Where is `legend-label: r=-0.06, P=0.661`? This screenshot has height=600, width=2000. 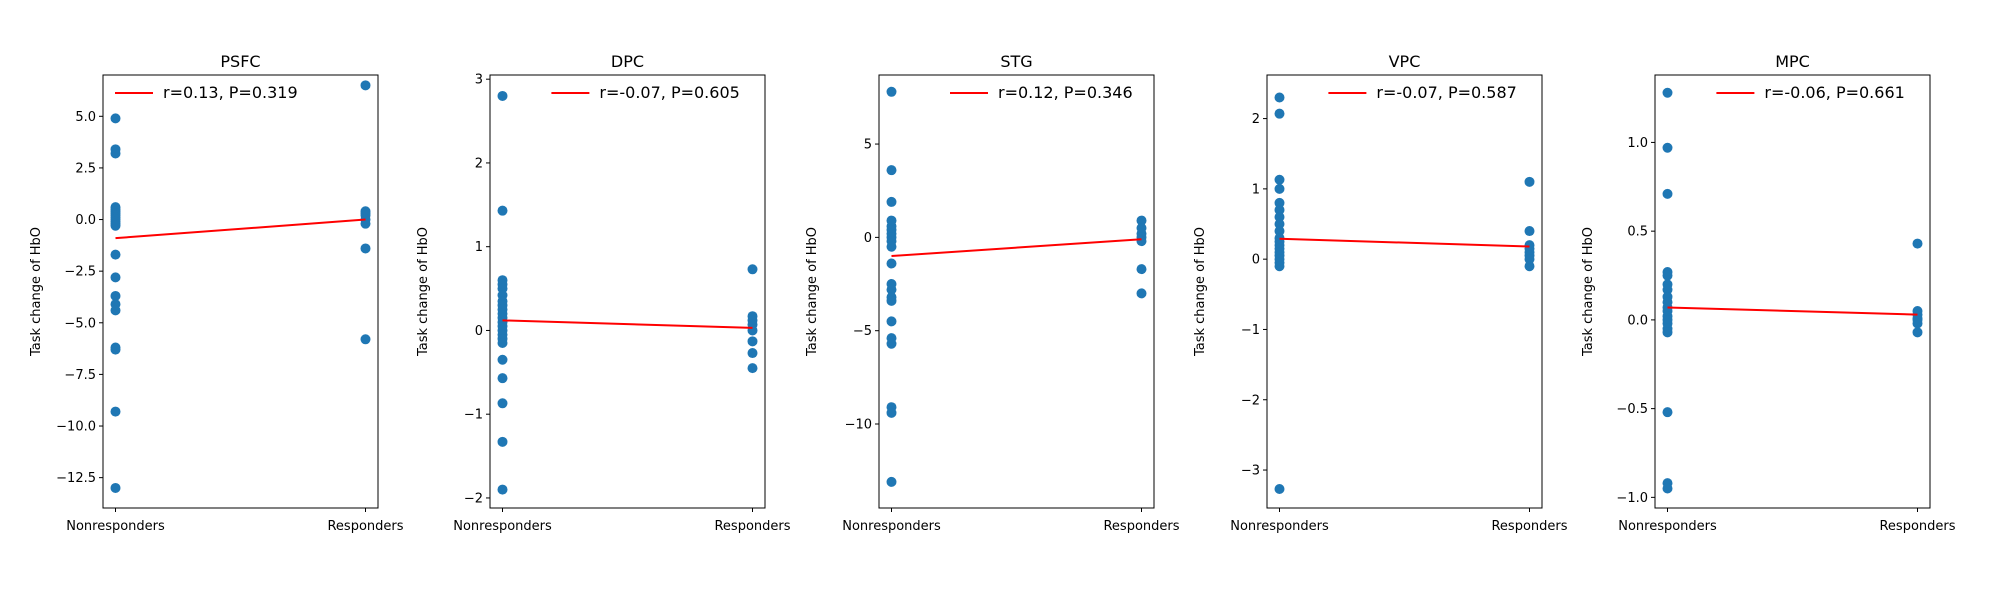 legend-label: r=-0.06, P=0.661 is located at coordinates (1834, 92).